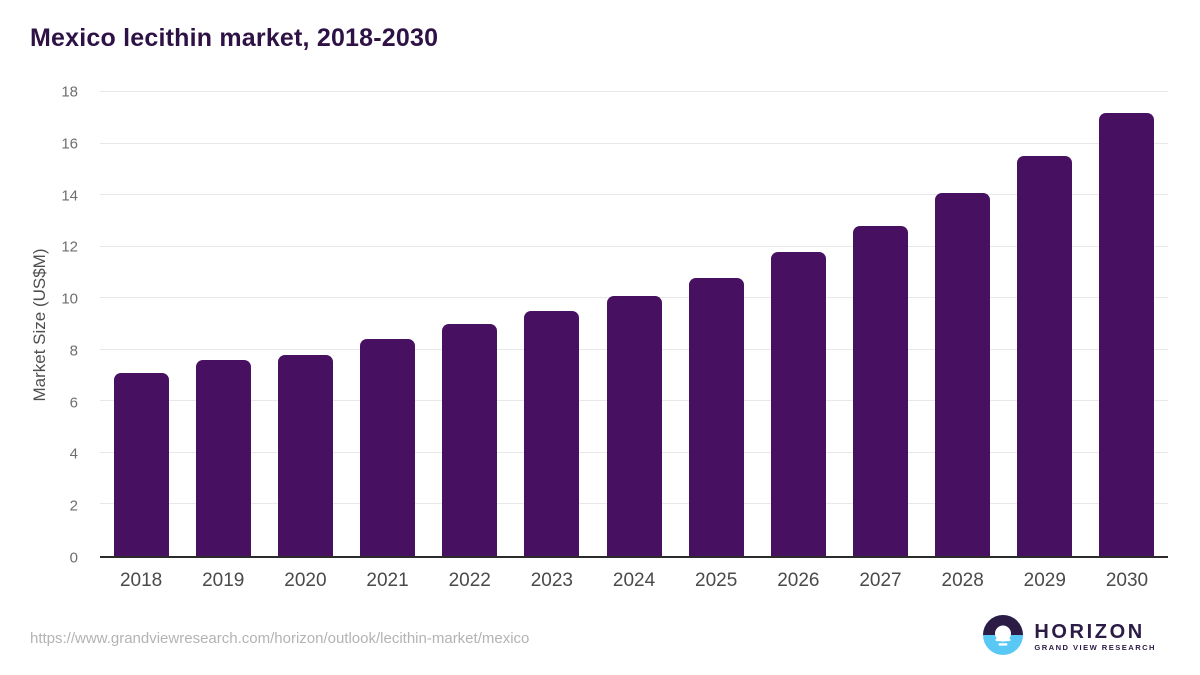 The width and height of the screenshot is (1200, 675). What do you see at coordinates (388, 447) in the screenshot?
I see `bar-2021` at bounding box center [388, 447].